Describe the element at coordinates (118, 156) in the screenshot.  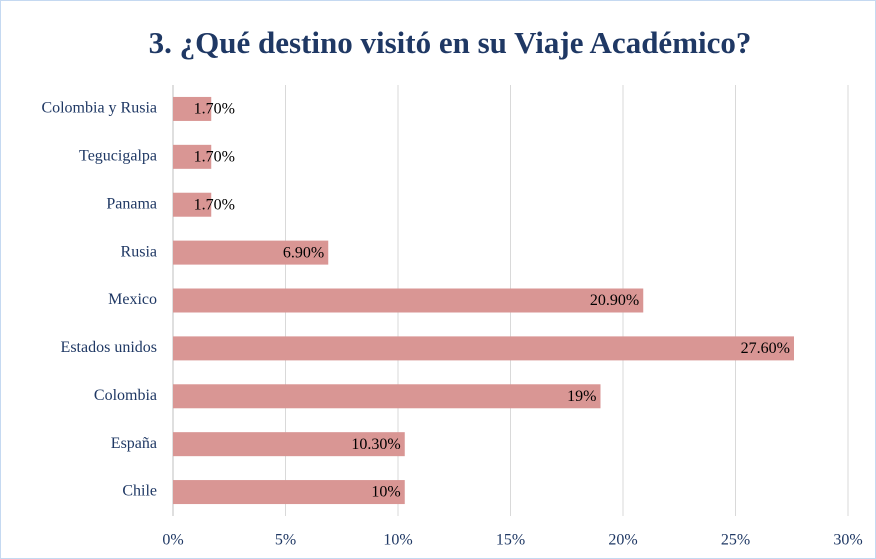
I see `y-tick-label: Tegucigalpa` at that location.